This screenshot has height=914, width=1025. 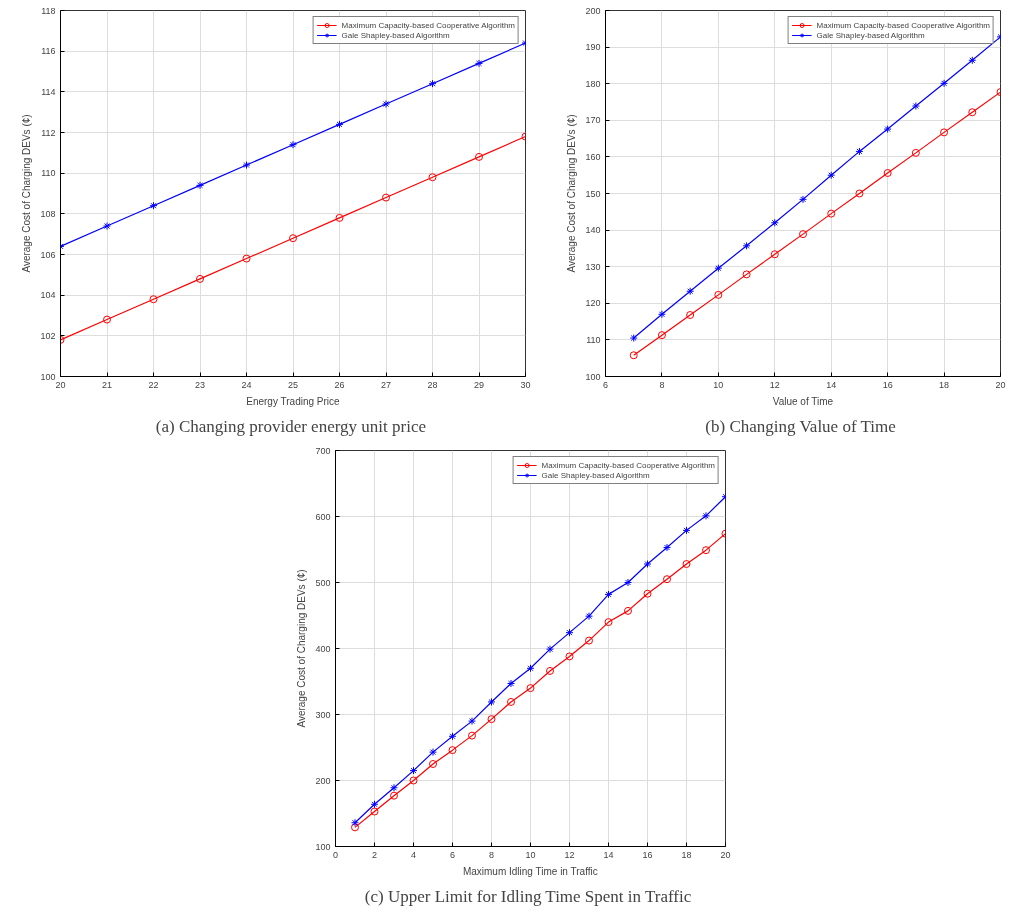 I want to click on x-tick-label: 16, so click(x=647, y=854).